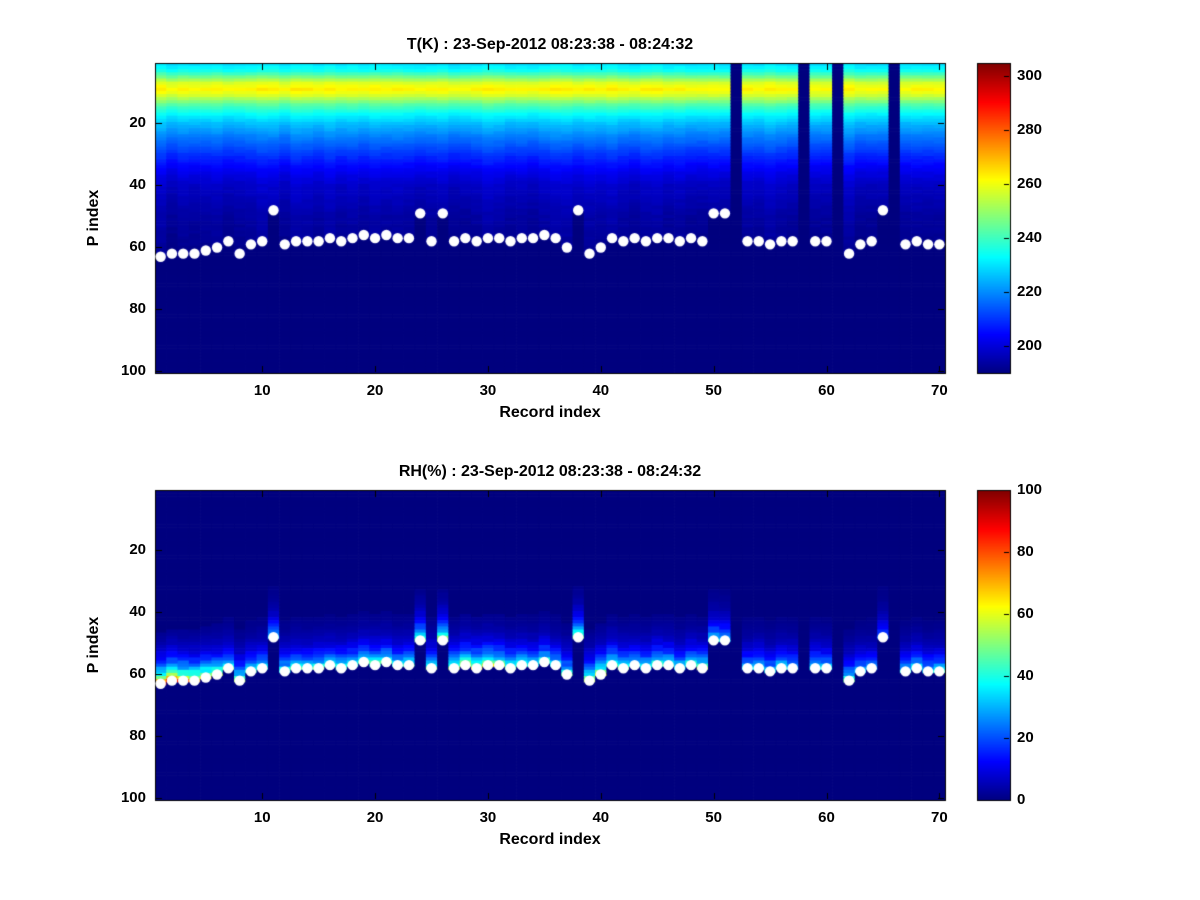 The image size is (1200, 900). What do you see at coordinates (1025, 551) in the screenshot?
I see `colorbar-tick-label: 80` at bounding box center [1025, 551].